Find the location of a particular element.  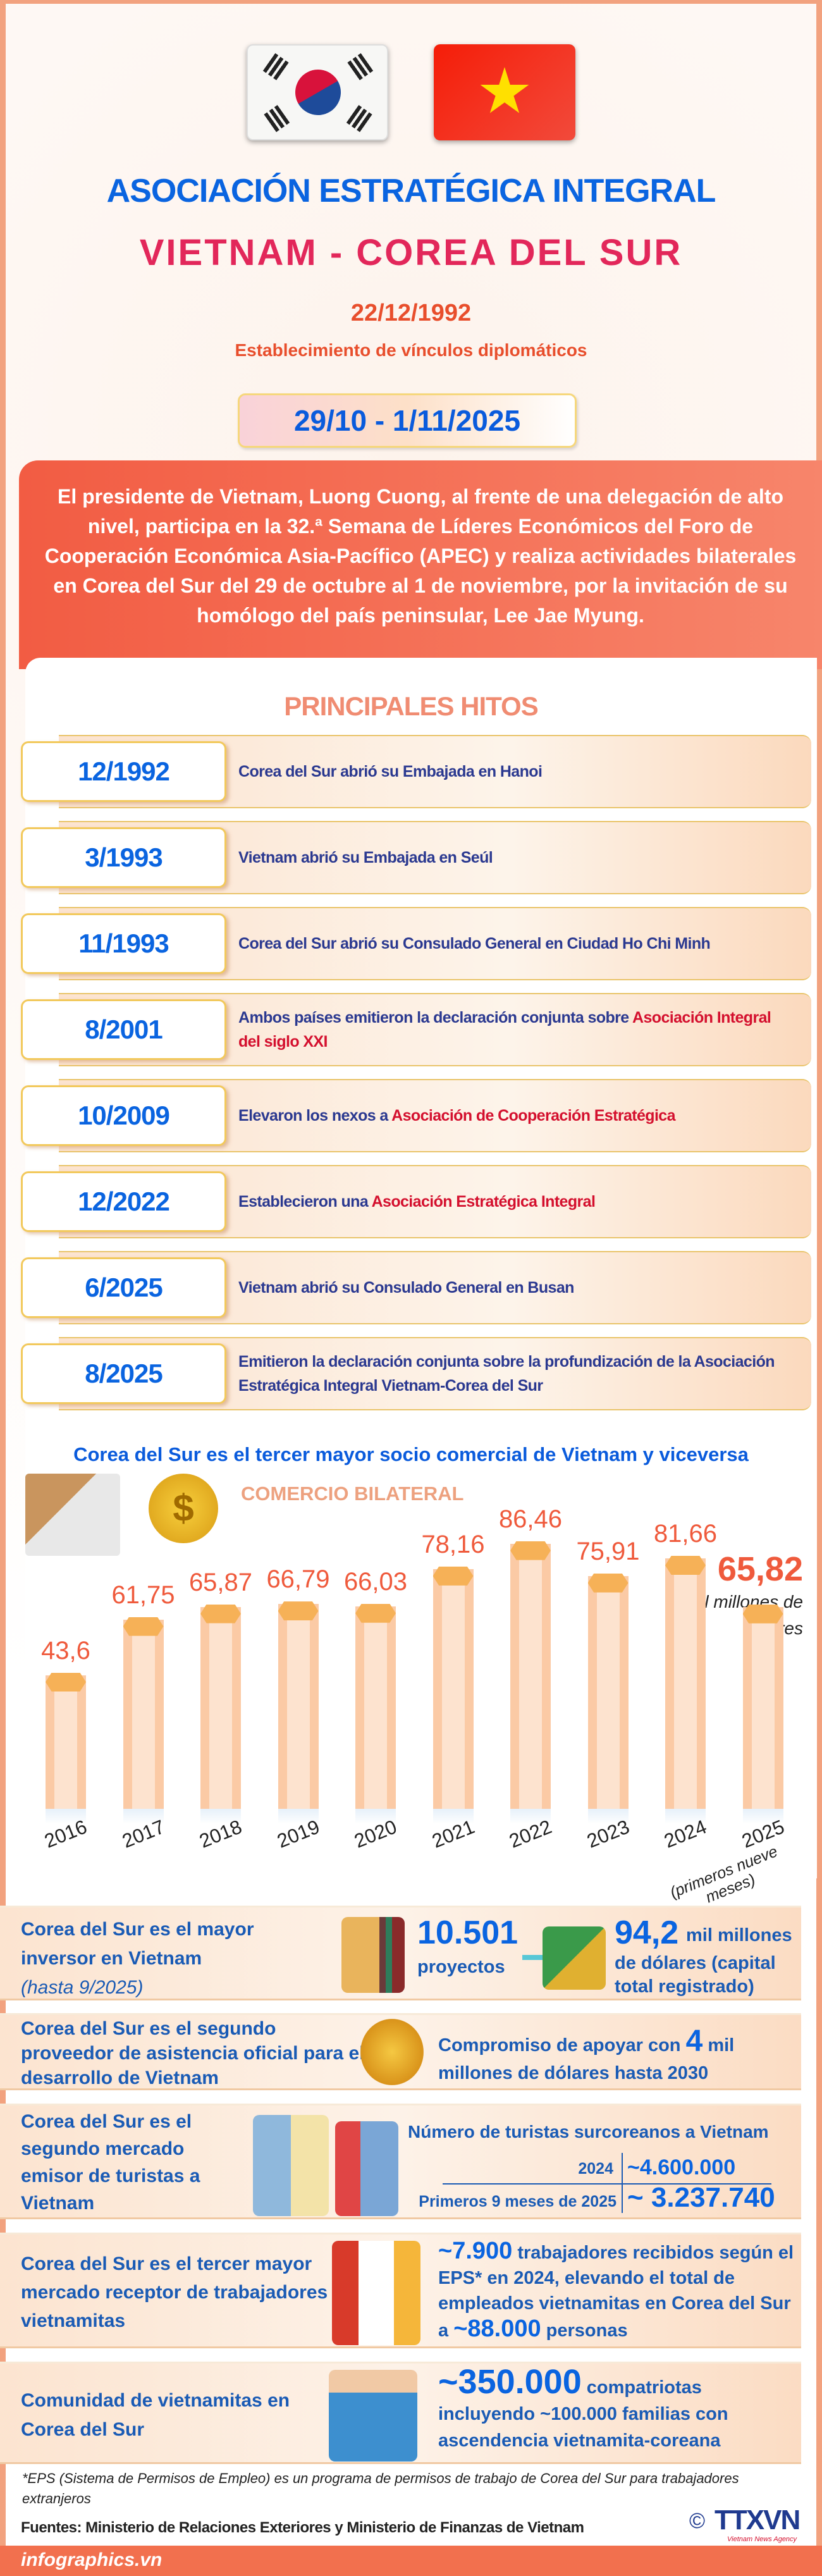

bar-2022 is located at coordinates (531, 1676).